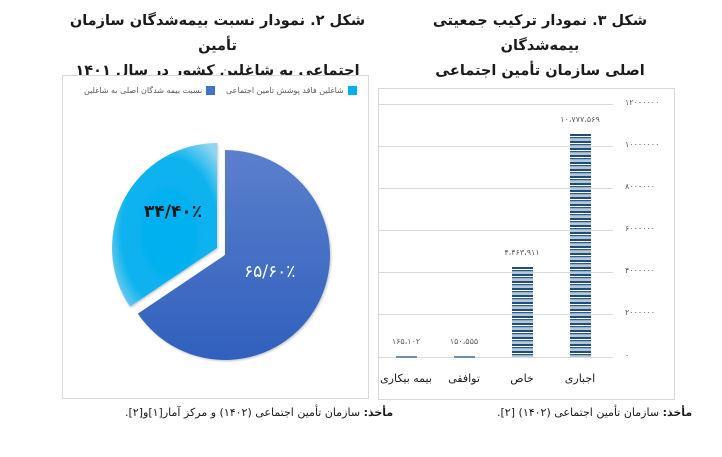 The height and width of the screenshot is (457, 722). I want to click on legend-item-uninsured: شاغلین فاقد پوشش تامین اجتماعی, so click(291, 90).